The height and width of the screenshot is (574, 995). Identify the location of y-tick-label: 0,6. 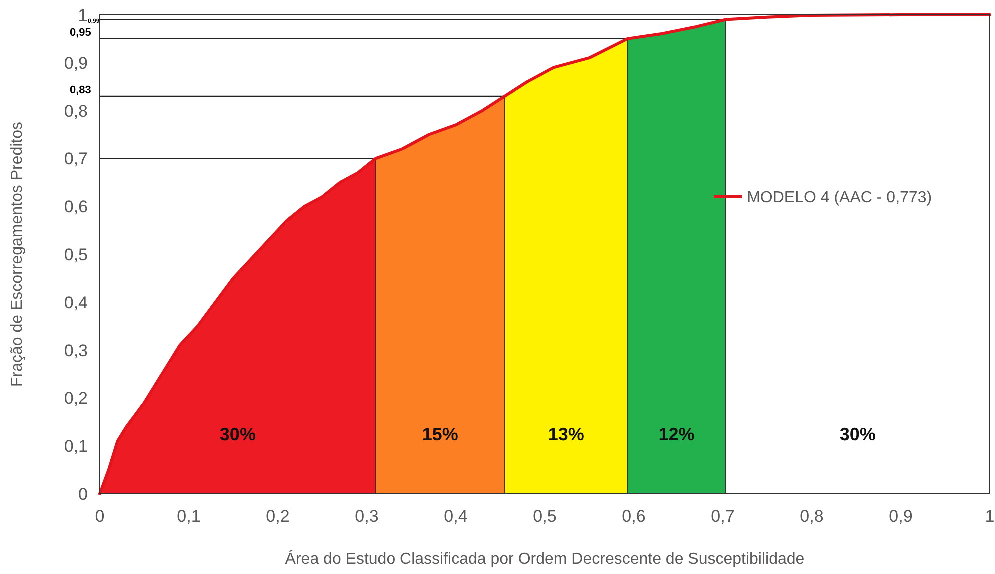
(76, 207).